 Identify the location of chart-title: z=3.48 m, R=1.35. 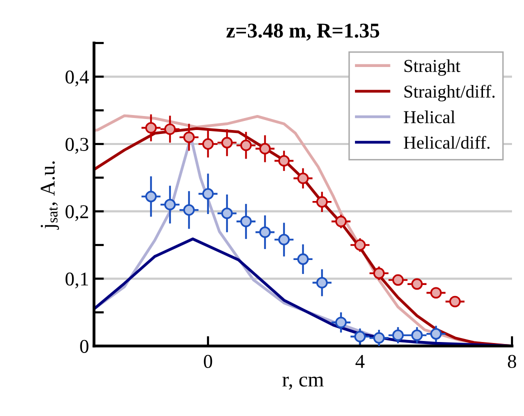
(303, 32).